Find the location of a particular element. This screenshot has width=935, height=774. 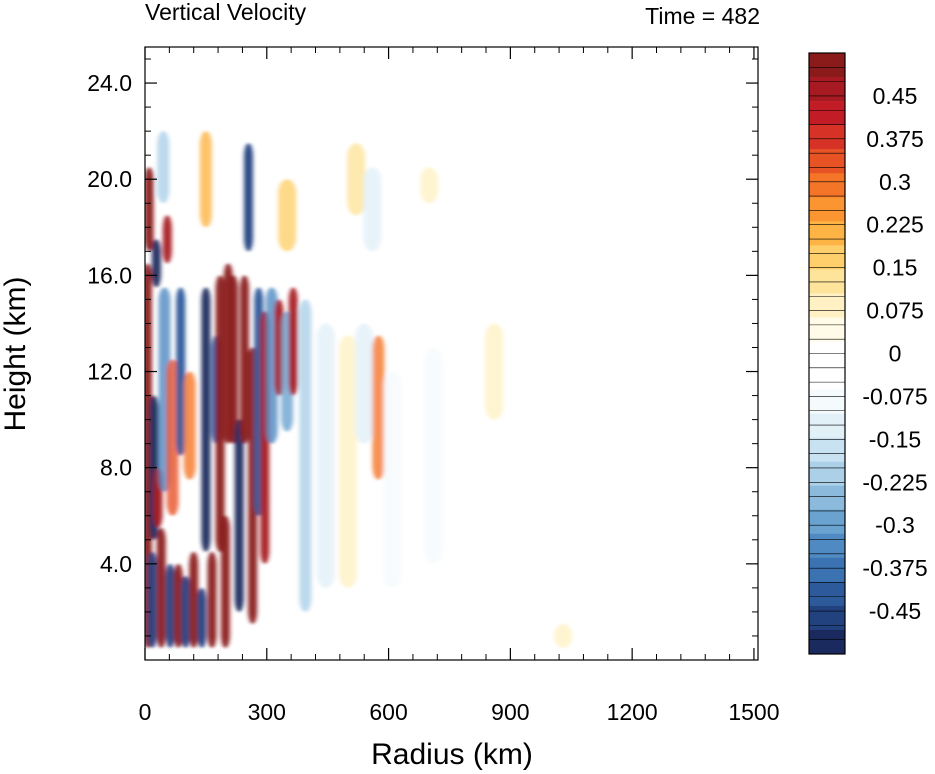

y-tick-label: 12.0 is located at coordinates (109, 372).